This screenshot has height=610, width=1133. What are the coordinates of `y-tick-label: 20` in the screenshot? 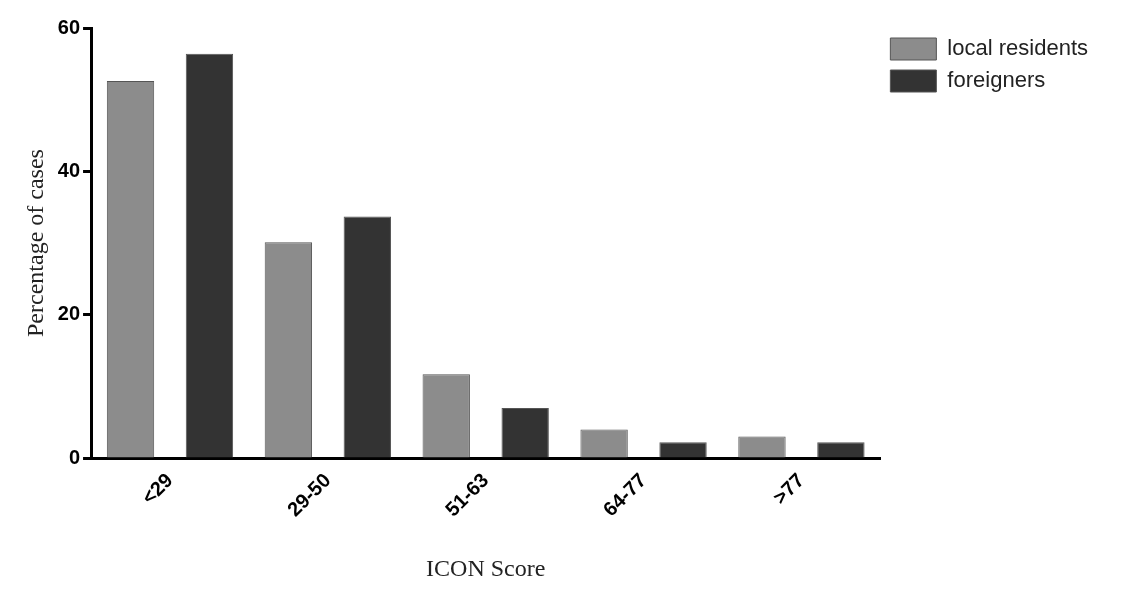 It's located at (69, 313).